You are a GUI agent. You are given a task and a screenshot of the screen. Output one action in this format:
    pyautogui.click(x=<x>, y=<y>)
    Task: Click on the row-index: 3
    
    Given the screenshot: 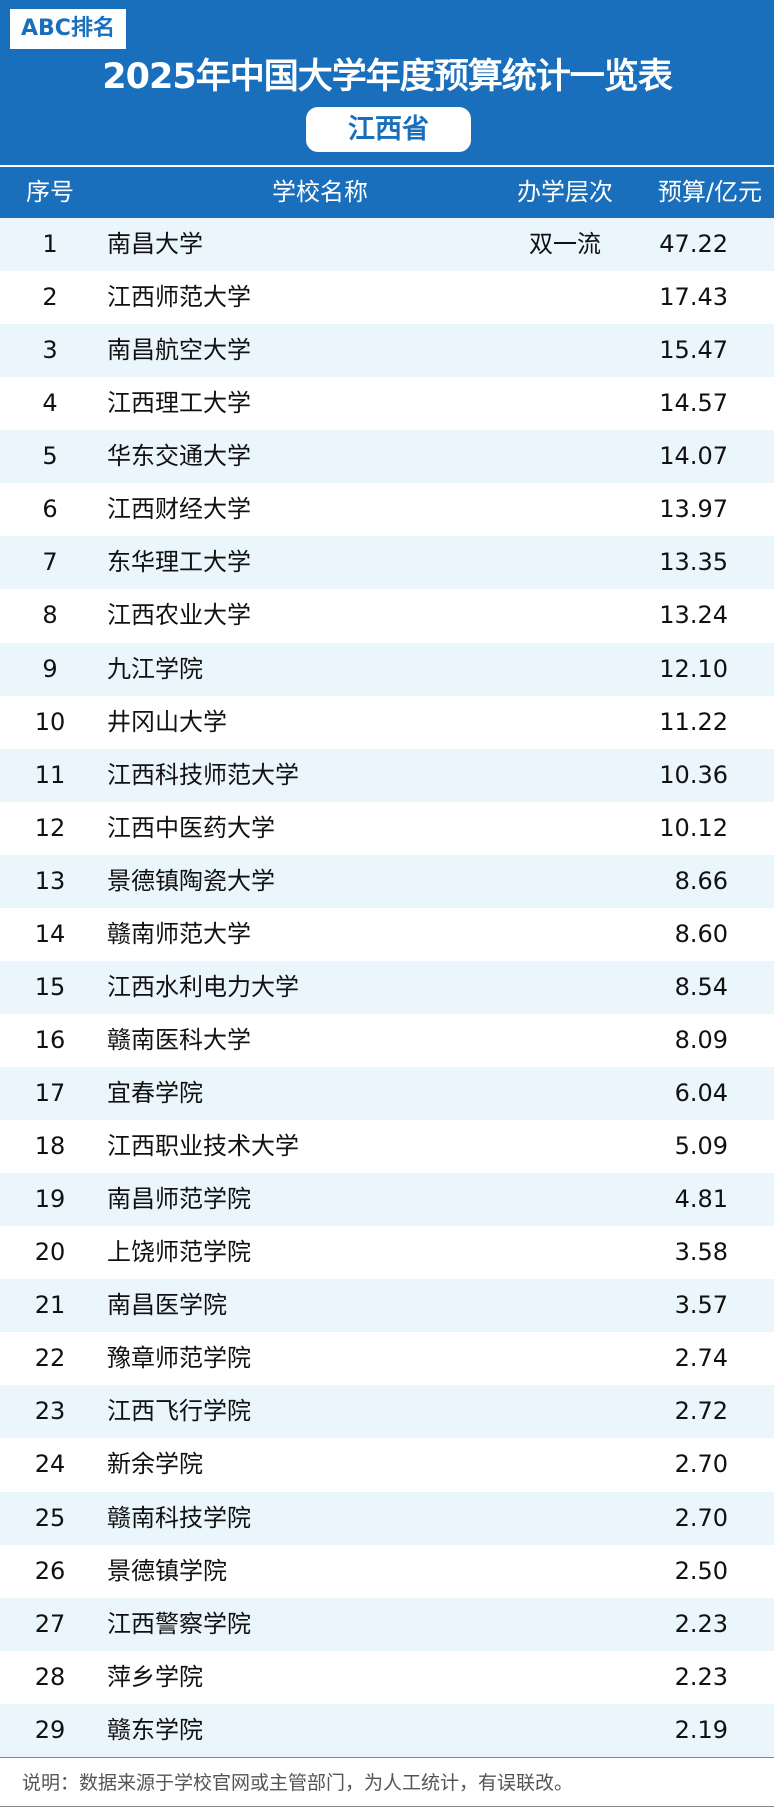 What is the action you would take?
    pyautogui.click(x=50, y=350)
    